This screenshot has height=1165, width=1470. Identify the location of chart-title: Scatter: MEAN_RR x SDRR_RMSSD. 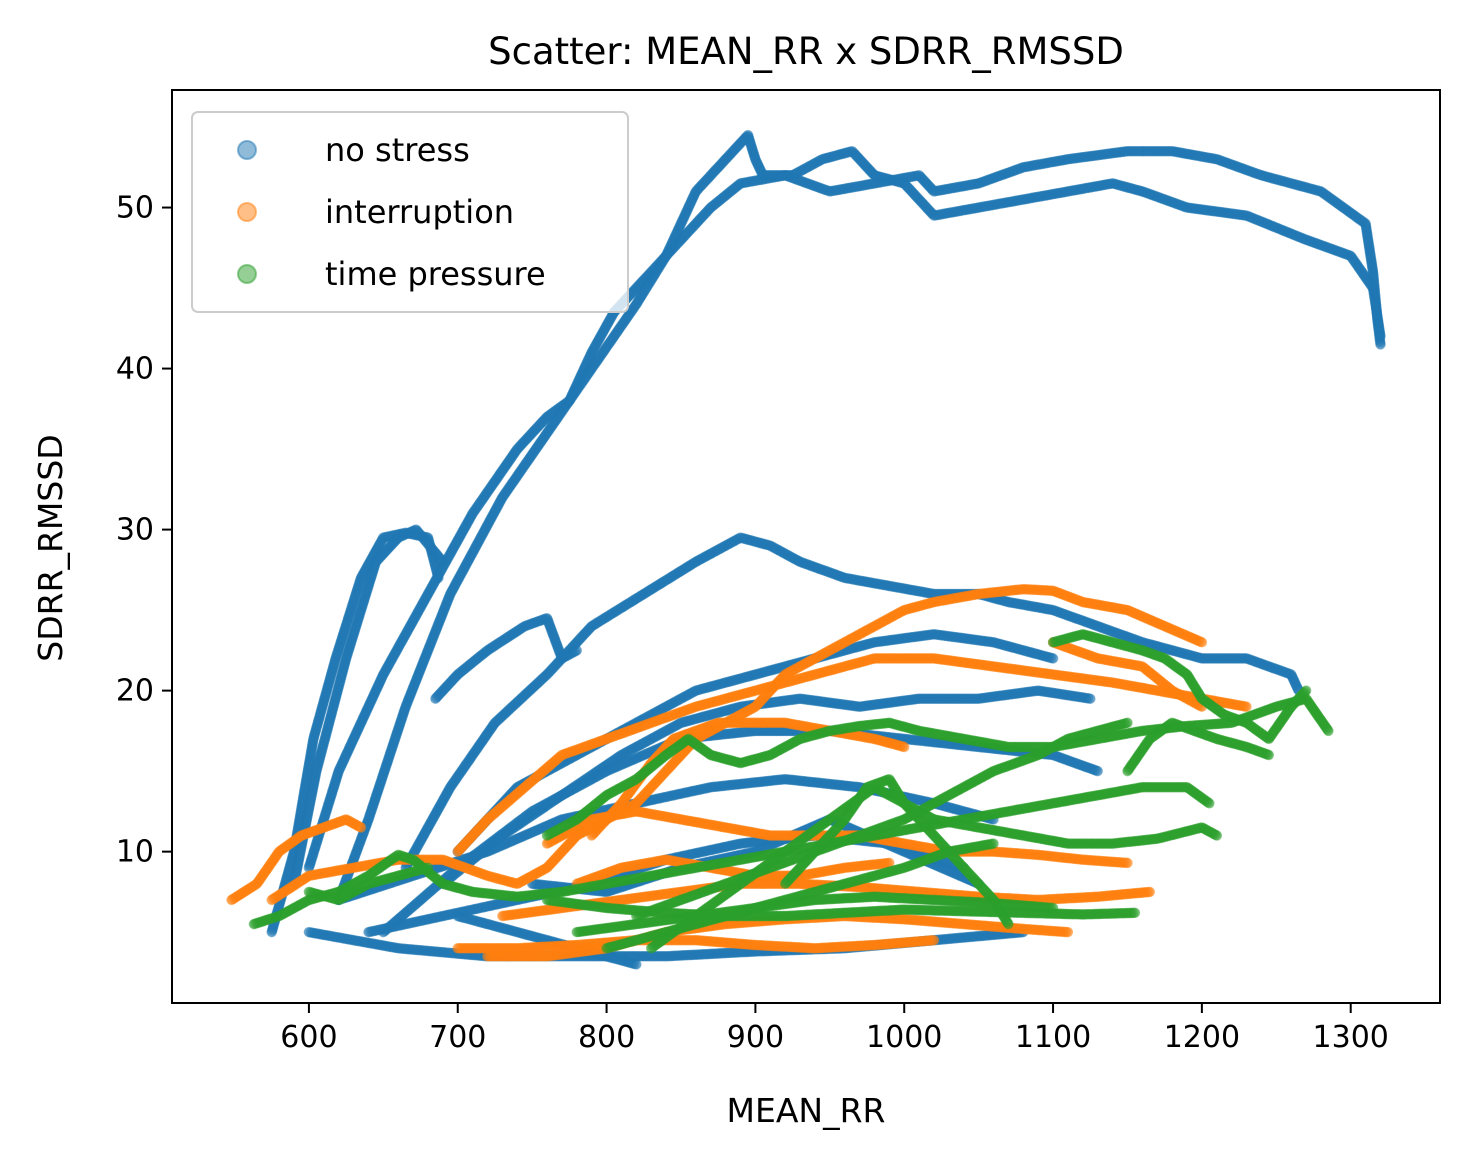
(806, 51).